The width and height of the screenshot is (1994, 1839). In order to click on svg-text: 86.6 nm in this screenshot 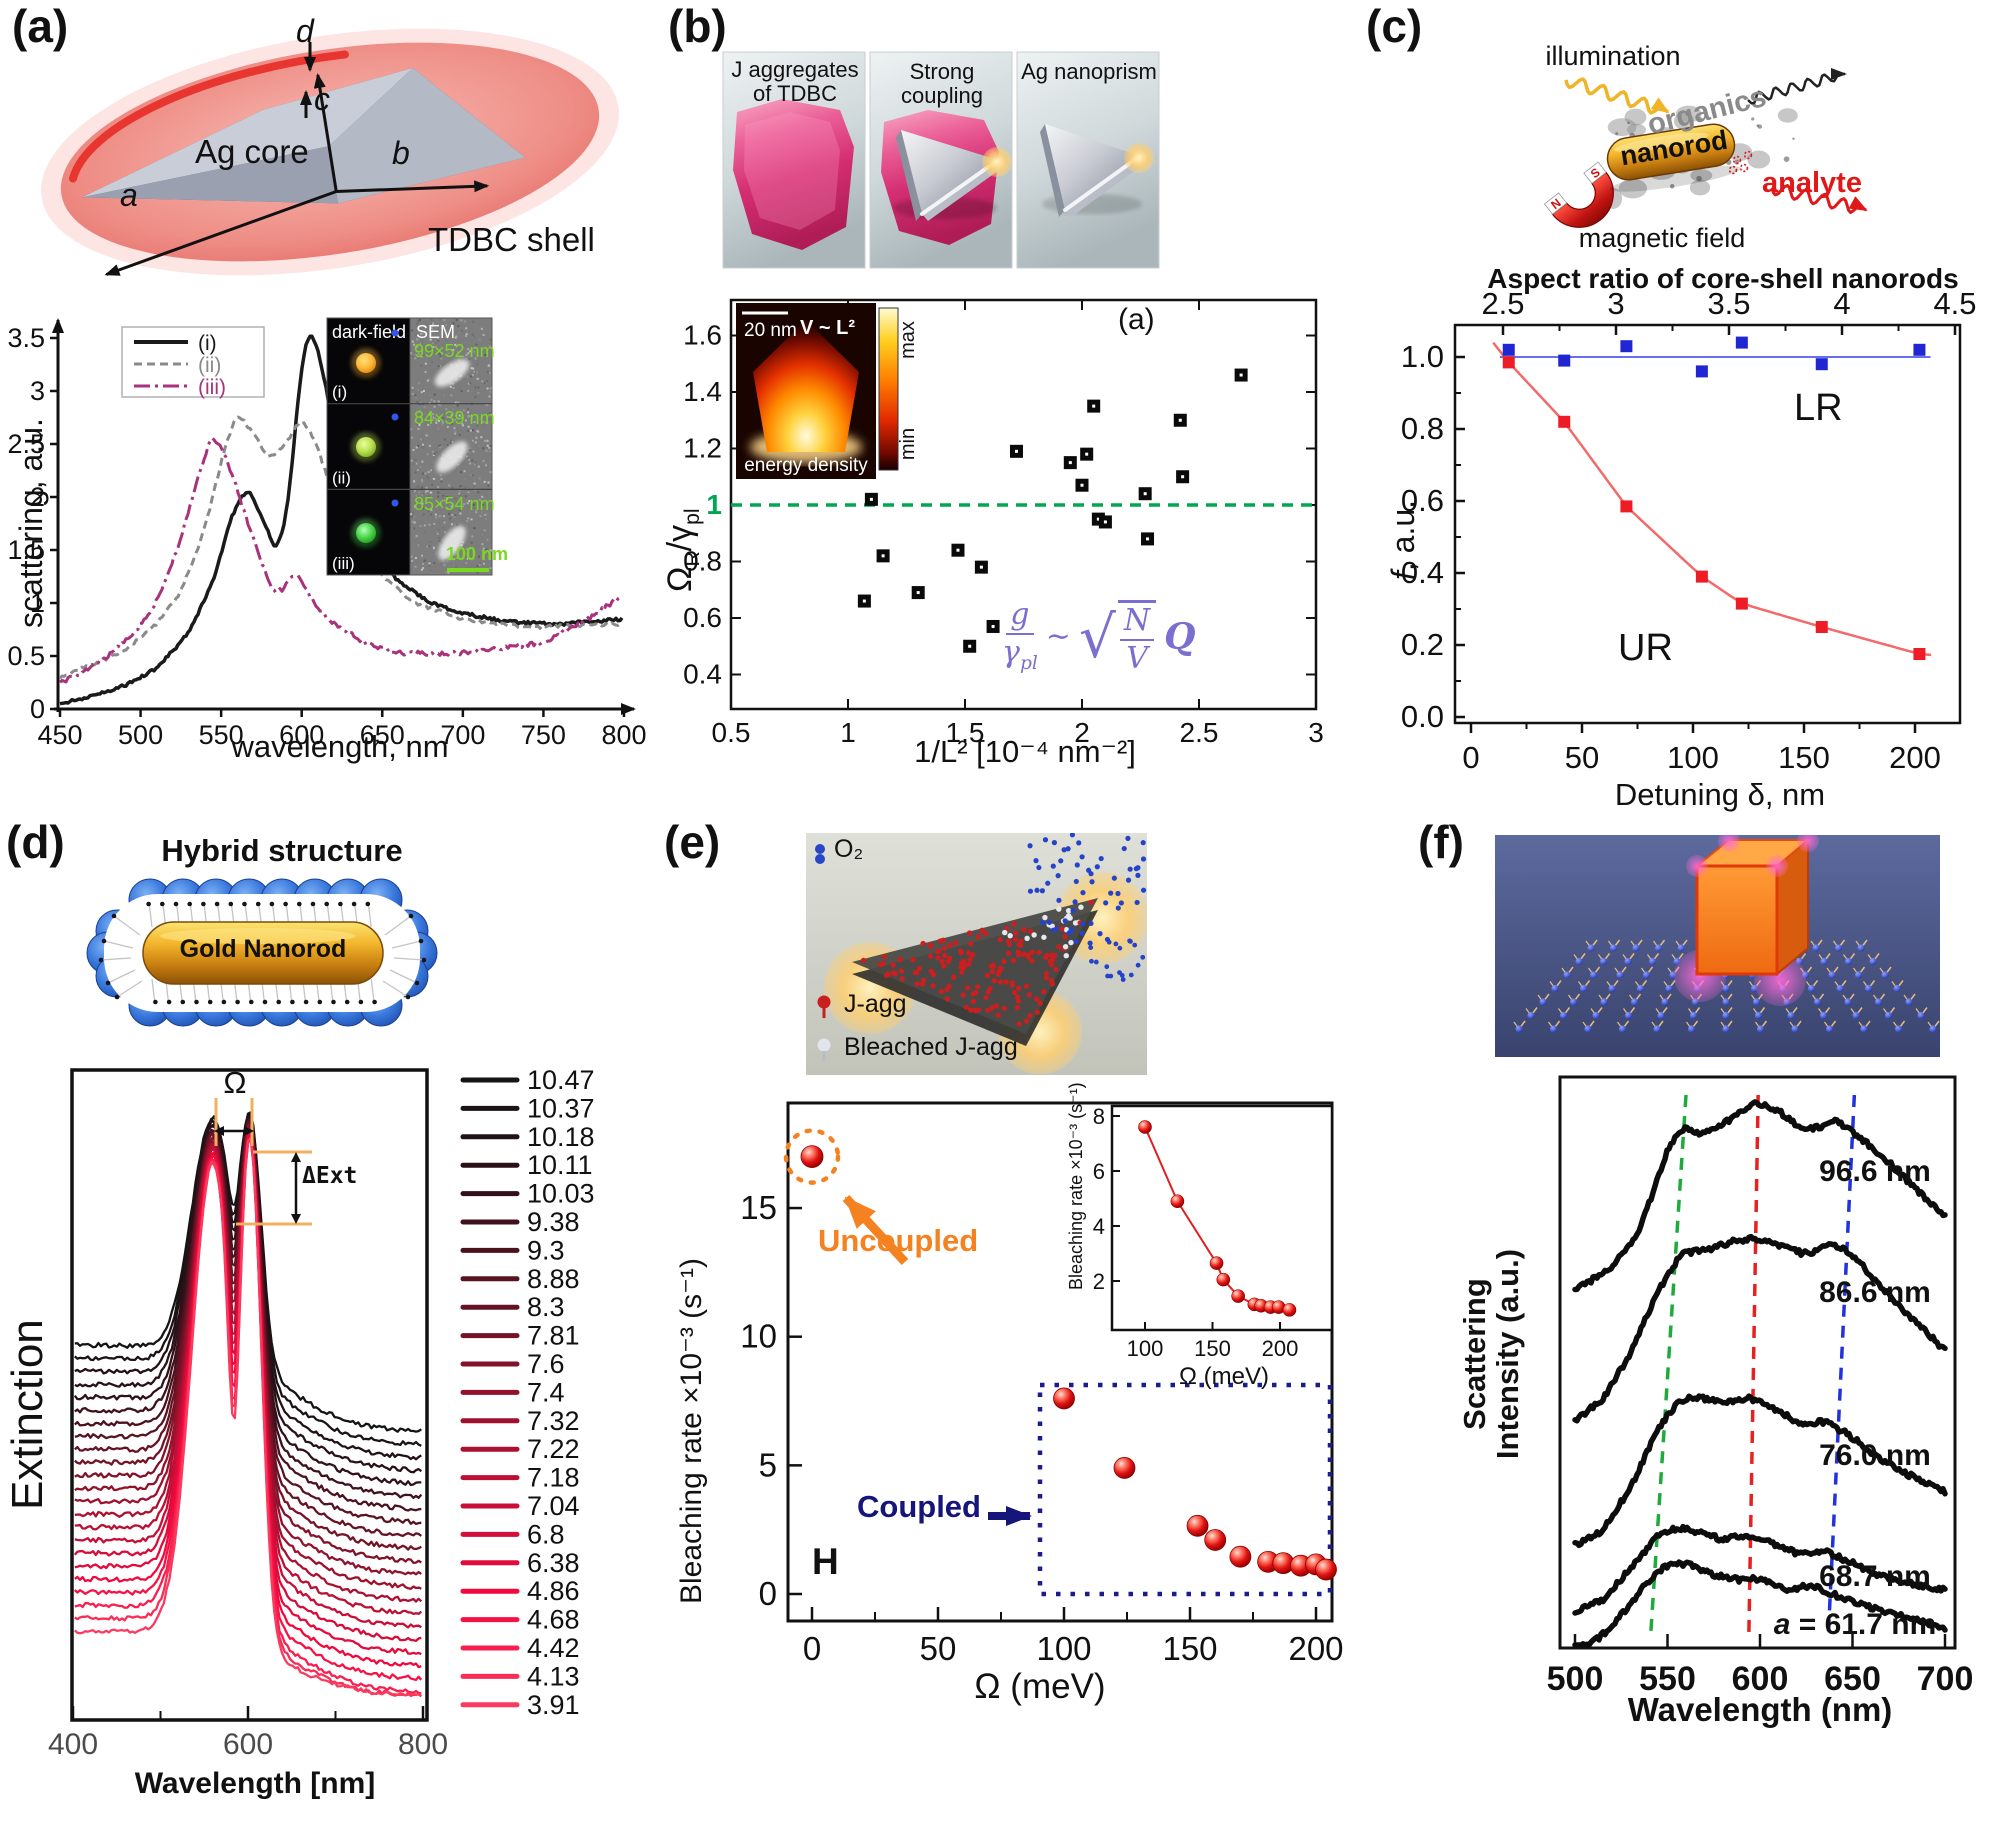, I will do `click(1875, 1292)`.